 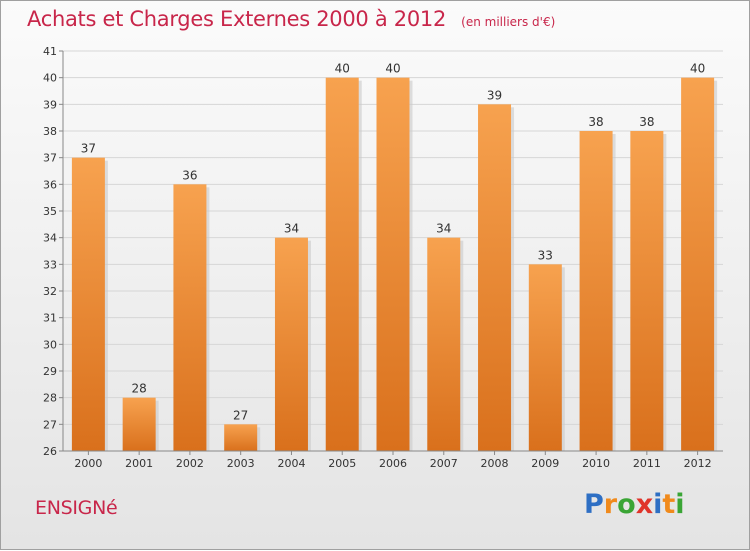 What do you see at coordinates (647, 463) in the screenshot?
I see `x-tick-label: 2011` at bounding box center [647, 463].